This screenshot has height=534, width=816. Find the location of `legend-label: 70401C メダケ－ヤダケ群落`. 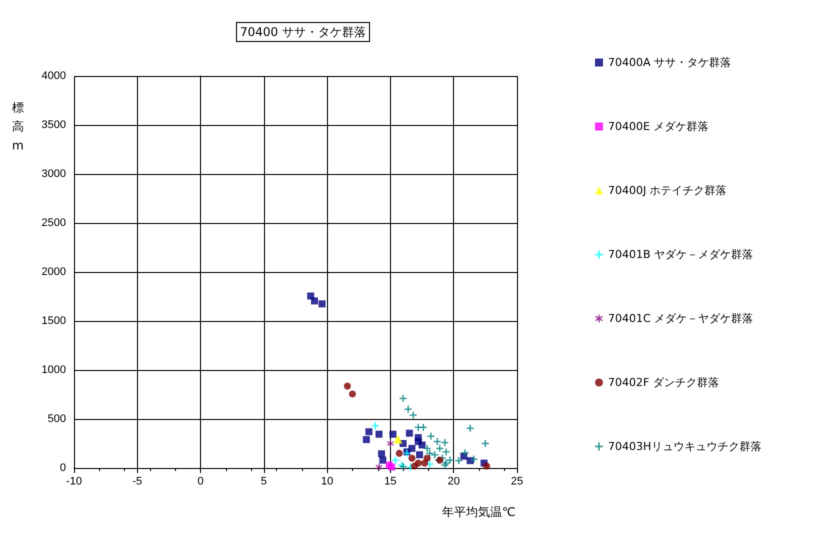

legend-label: 70401C メダケ－ヤダケ群落 is located at coordinates (681, 318).